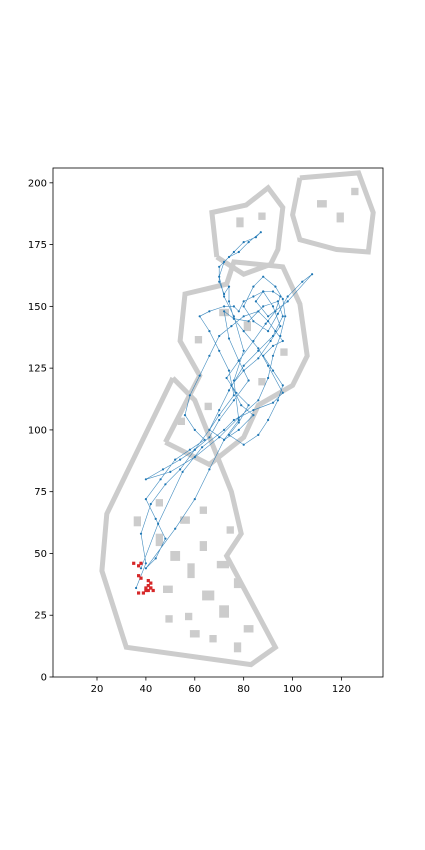 The image size is (425, 850). Describe the element at coordinates (44, 678) in the screenshot. I see `y-tick-label: 0` at that location.